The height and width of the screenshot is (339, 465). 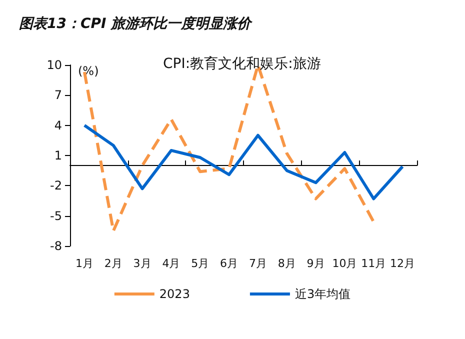 What do you see at coordinates (84, 263) in the screenshot?
I see `x-tick-label: 1月` at bounding box center [84, 263].